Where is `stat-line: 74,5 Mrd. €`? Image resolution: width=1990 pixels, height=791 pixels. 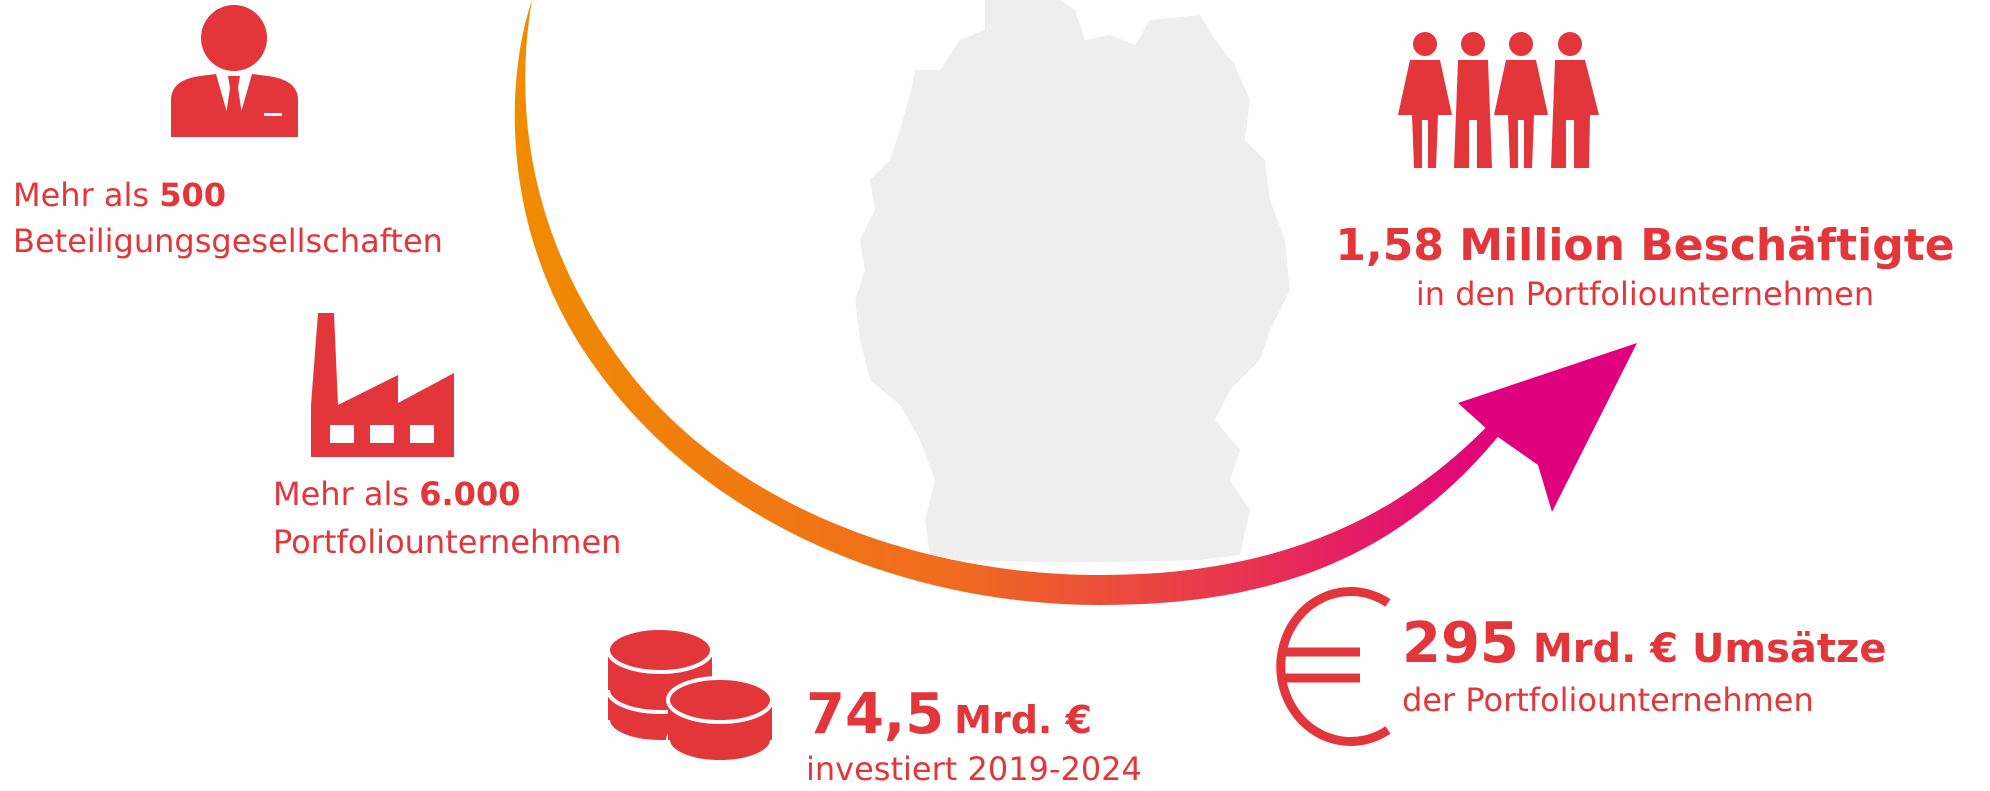 stat-line: 74,5 Mrd. € is located at coordinates (949, 714).